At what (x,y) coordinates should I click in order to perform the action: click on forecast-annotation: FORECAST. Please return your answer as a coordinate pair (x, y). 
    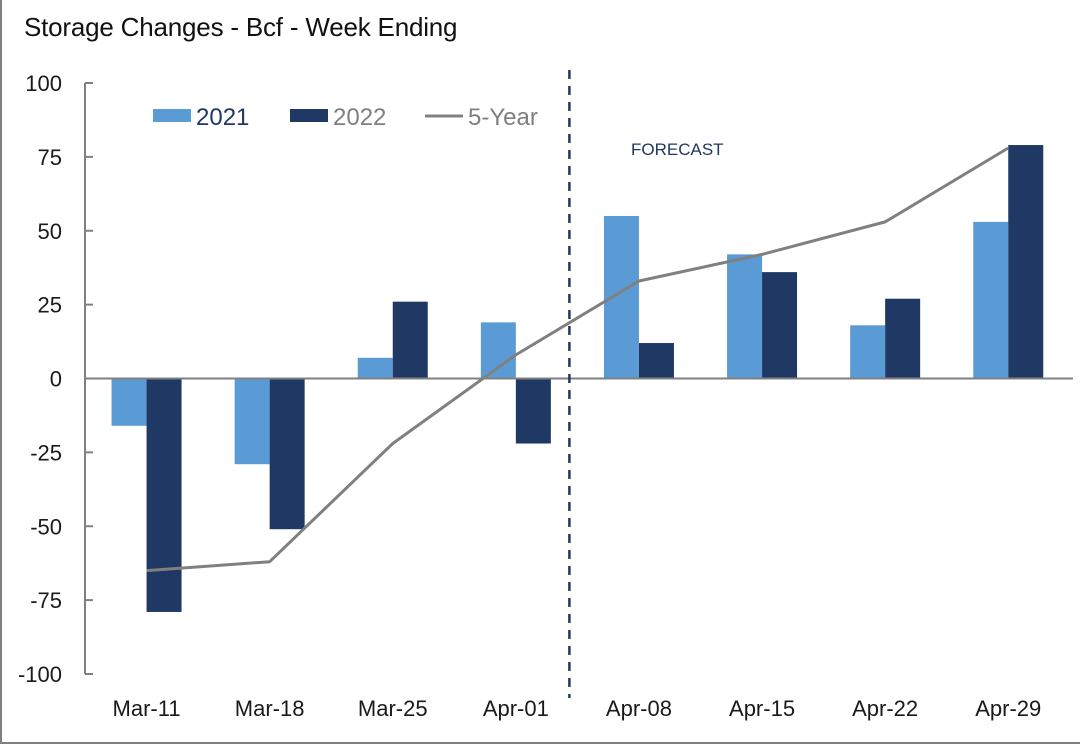
    Looking at the image, I should click on (646, 384).